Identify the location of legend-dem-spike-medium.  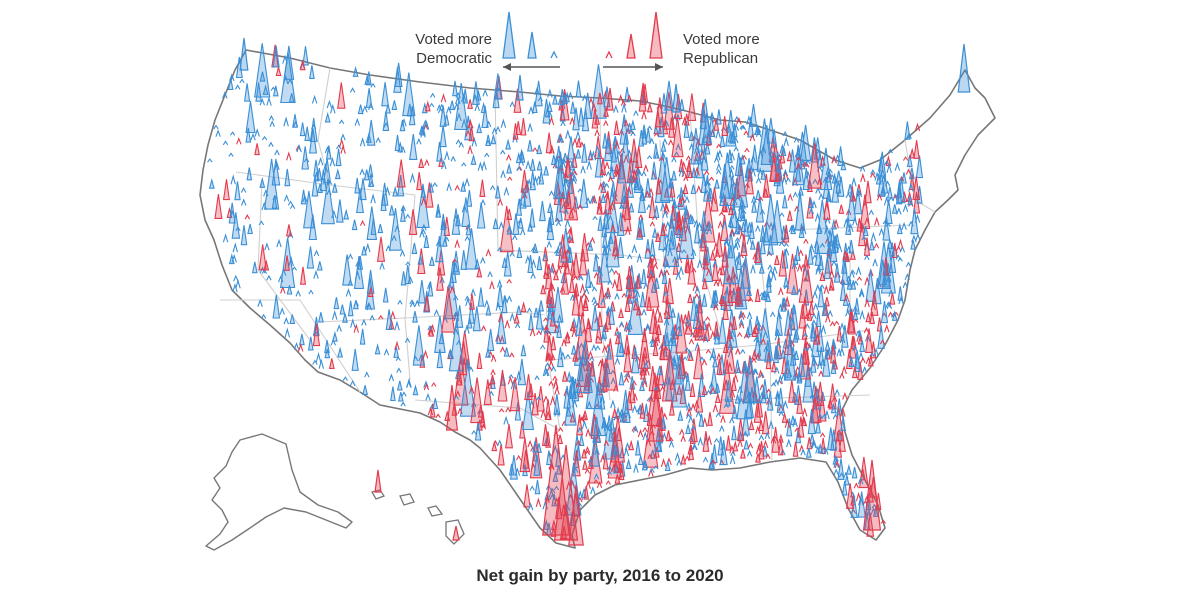
(532, 45).